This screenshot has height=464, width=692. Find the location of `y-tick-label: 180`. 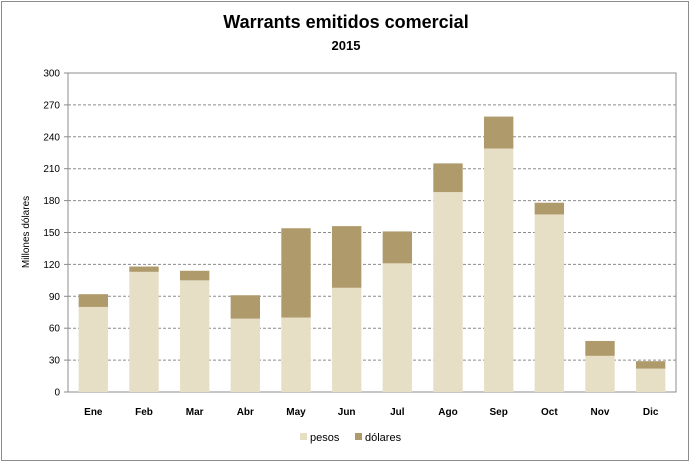

y-tick-label: 180 is located at coordinates (51, 201).